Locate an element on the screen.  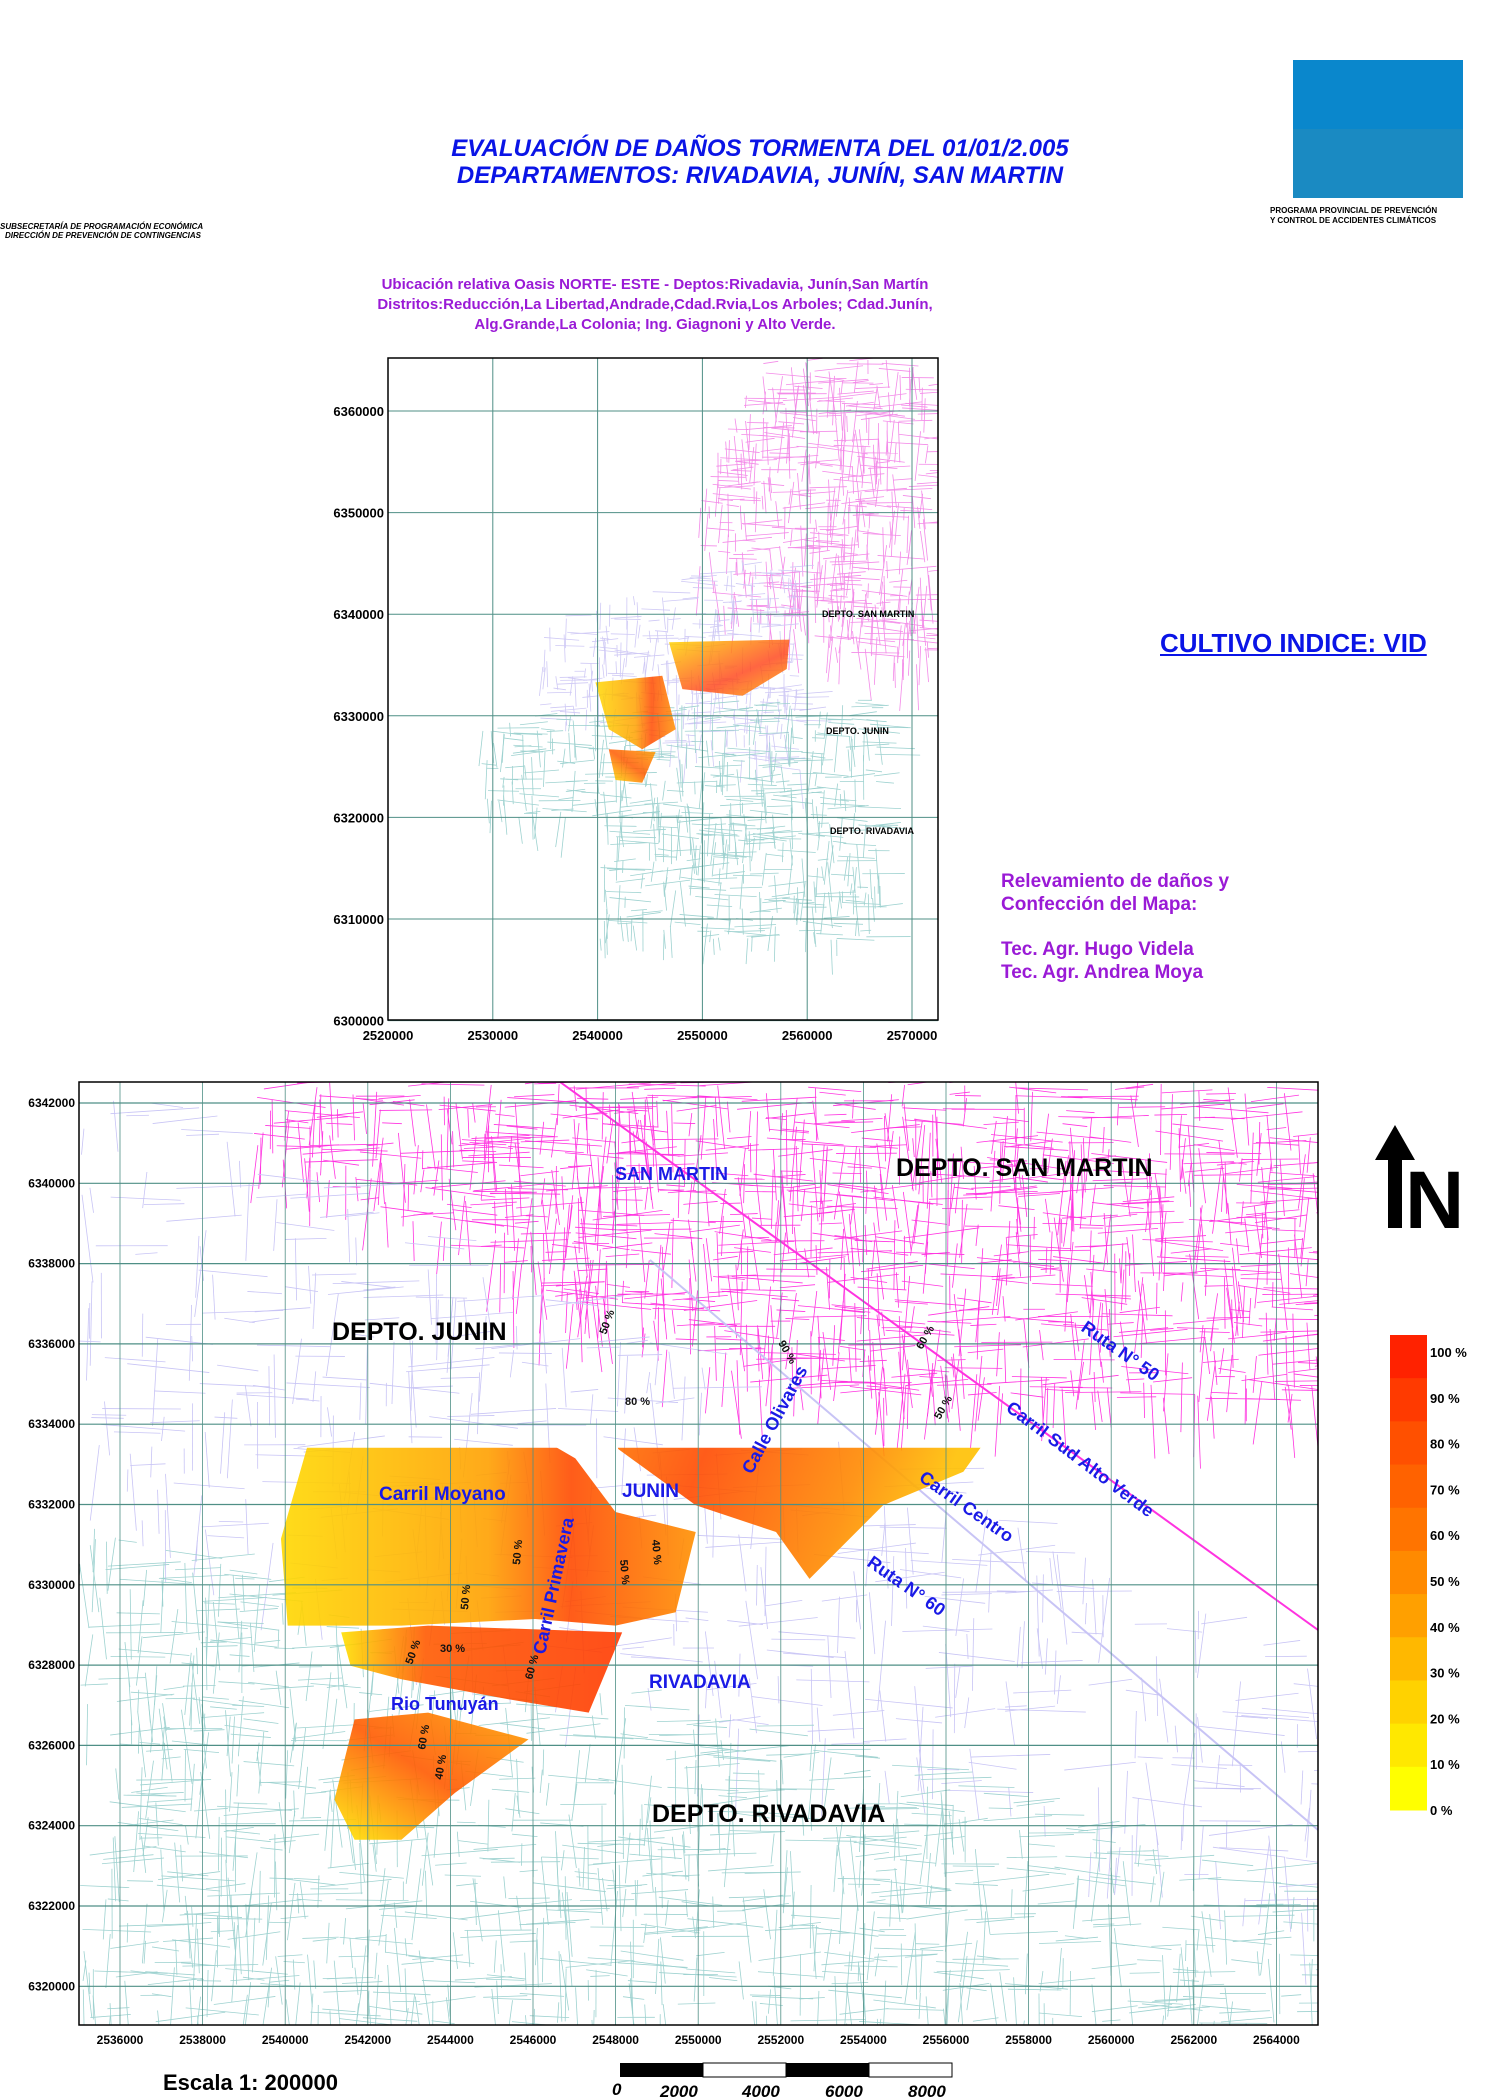
damage-label: 40 % is located at coordinates (656, 1552).